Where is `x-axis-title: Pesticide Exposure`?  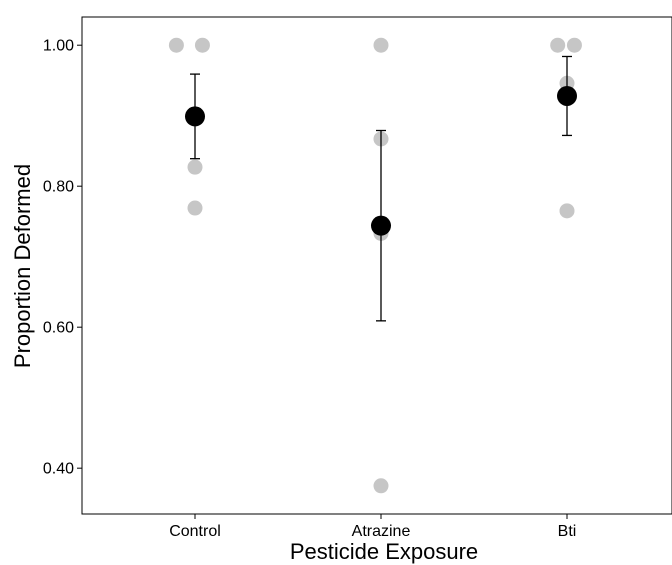 x-axis-title: Pesticide Exposure is located at coordinates (384, 551).